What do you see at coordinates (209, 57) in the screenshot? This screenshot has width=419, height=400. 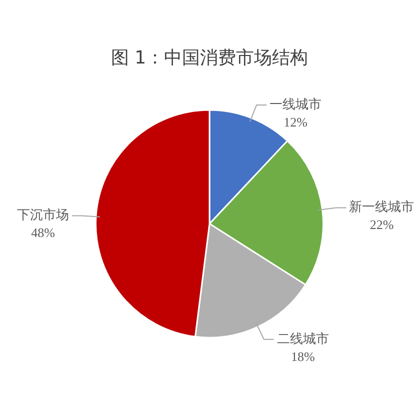 I see `chart-title: 图 1：中国消费市场结构` at bounding box center [209, 57].